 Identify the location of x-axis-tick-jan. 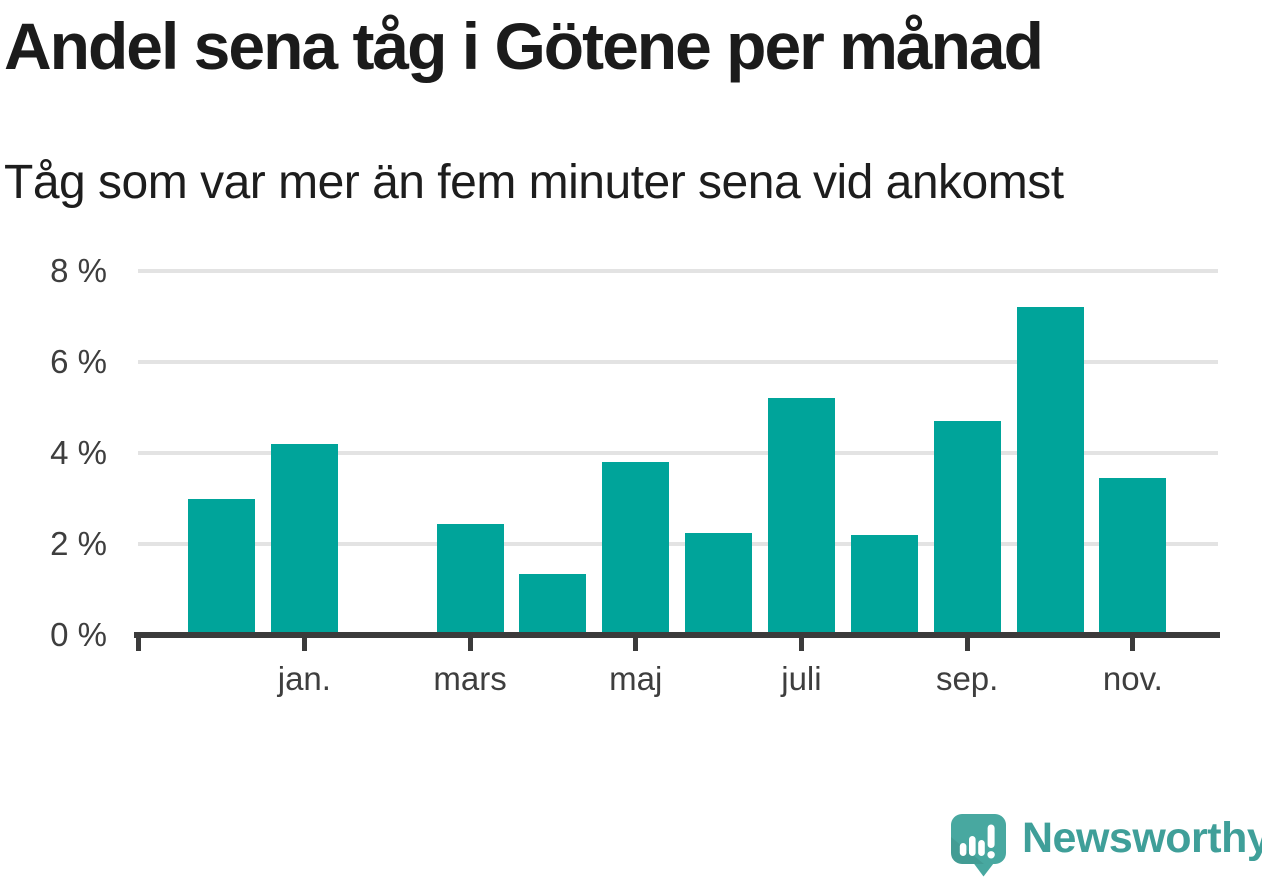
(304, 643).